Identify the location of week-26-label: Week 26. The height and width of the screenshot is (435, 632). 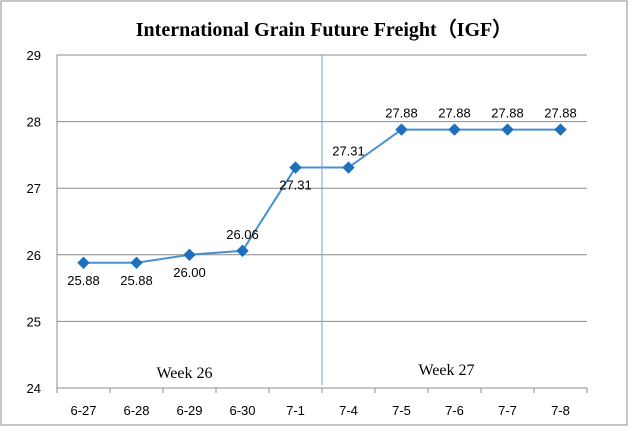
(184, 373).